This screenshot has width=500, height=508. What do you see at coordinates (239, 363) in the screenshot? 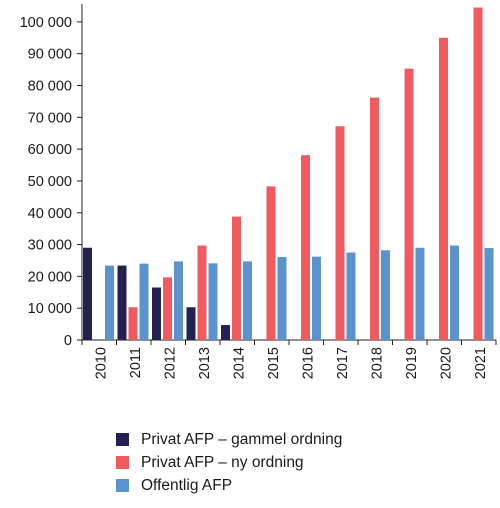
I see `x-tick-label: 2014` at bounding box center [239, 363].